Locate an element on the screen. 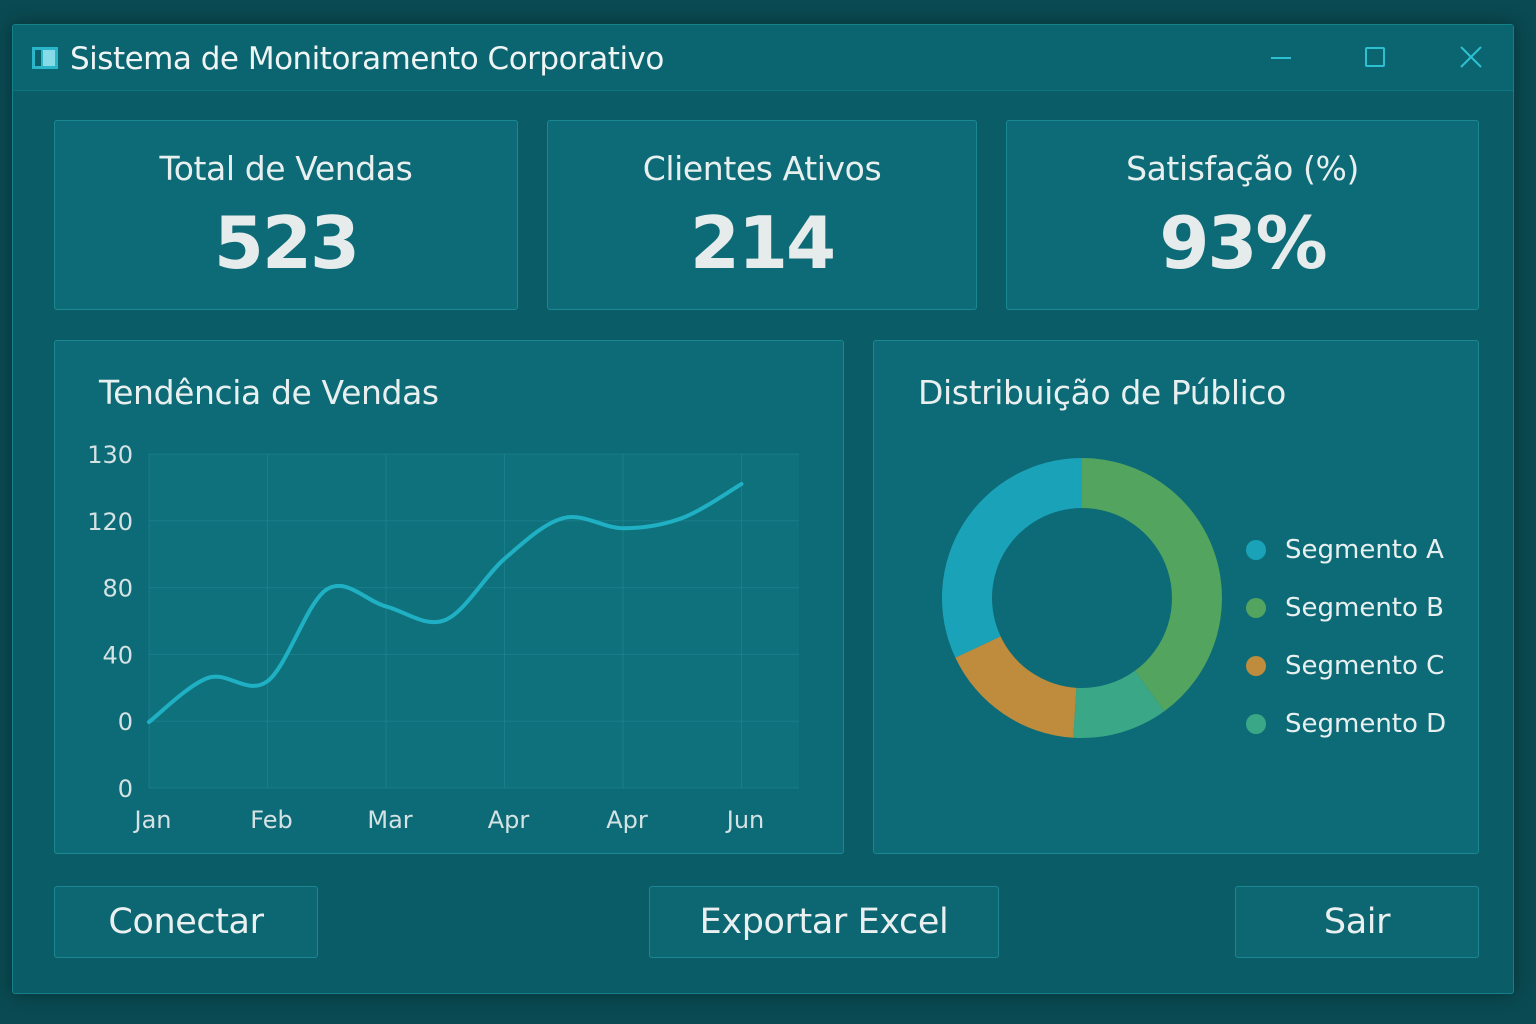 The height and width of the screenshot is (1024, 1536). x-tick-label: Jun is located at coordinates (745, 820).